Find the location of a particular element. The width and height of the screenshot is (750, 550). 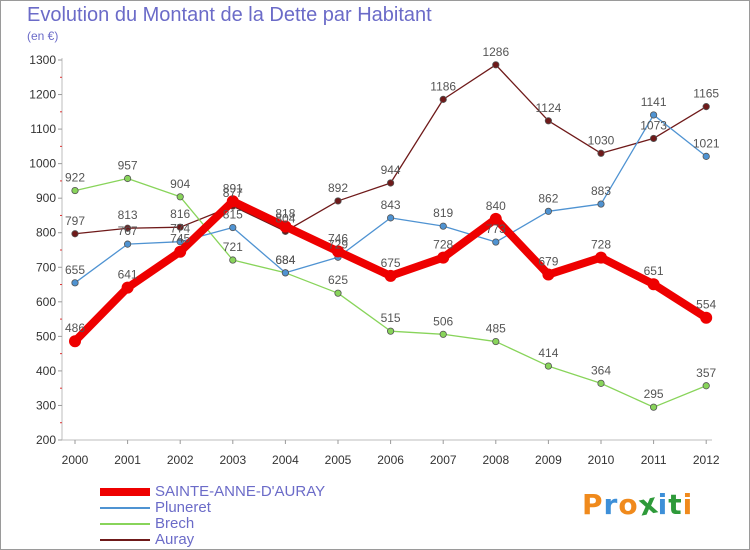

data-label: 1141 is located at coordinates (654, 102).